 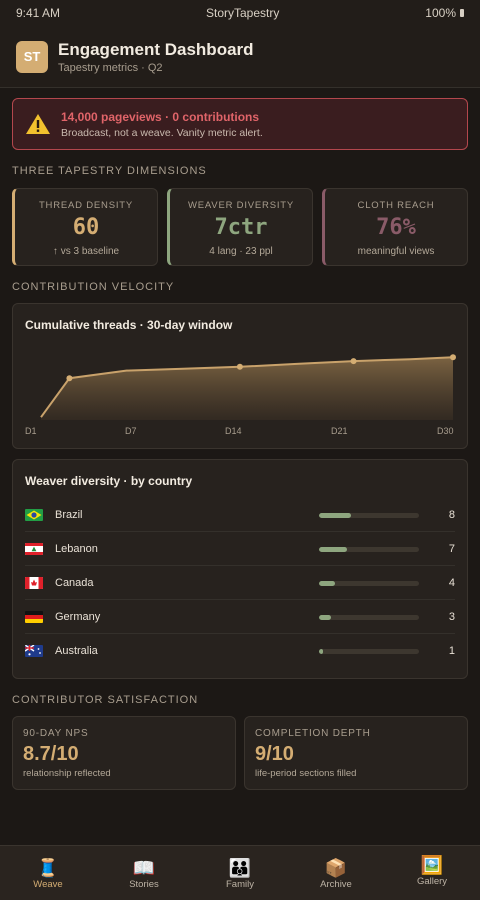 What do you see at coordinates (241, 205) in the screenshot?
I see `metric-label: WEAVER DIVERSITY` at bounding box center [241, 205].